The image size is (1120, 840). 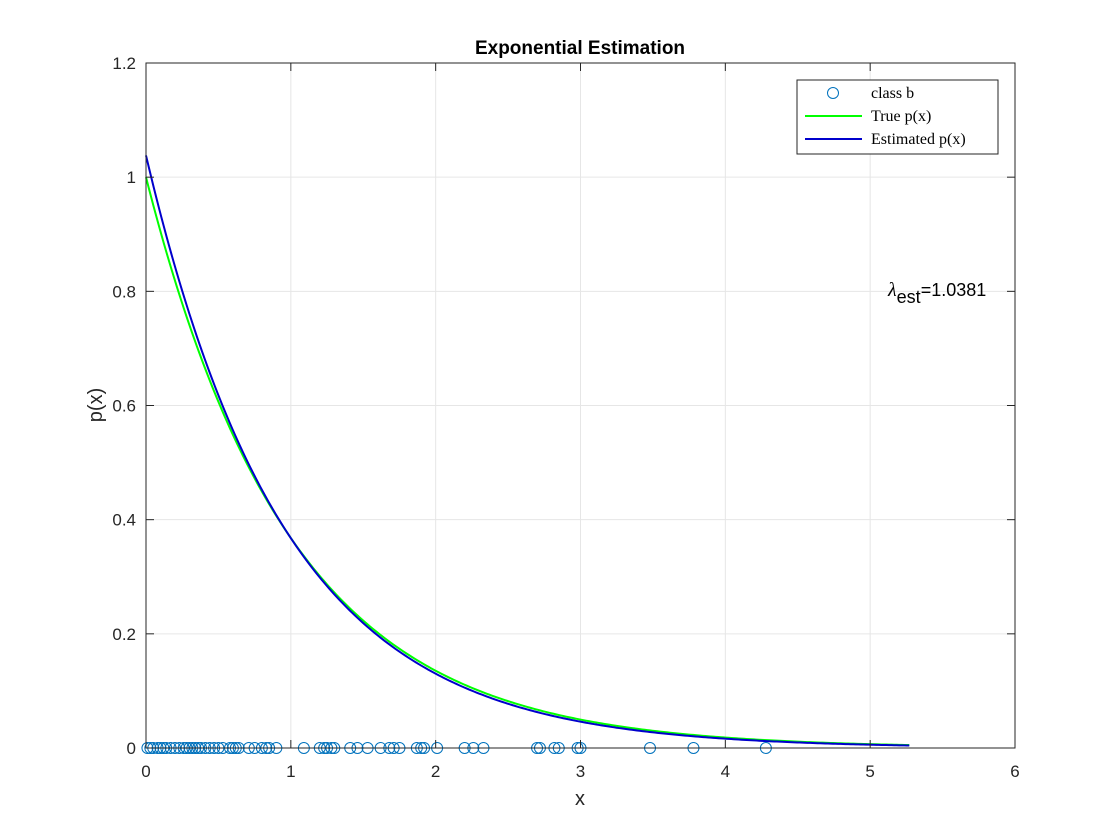 I want to click on lambda-symbol: λ, so click(x=892, y=290).